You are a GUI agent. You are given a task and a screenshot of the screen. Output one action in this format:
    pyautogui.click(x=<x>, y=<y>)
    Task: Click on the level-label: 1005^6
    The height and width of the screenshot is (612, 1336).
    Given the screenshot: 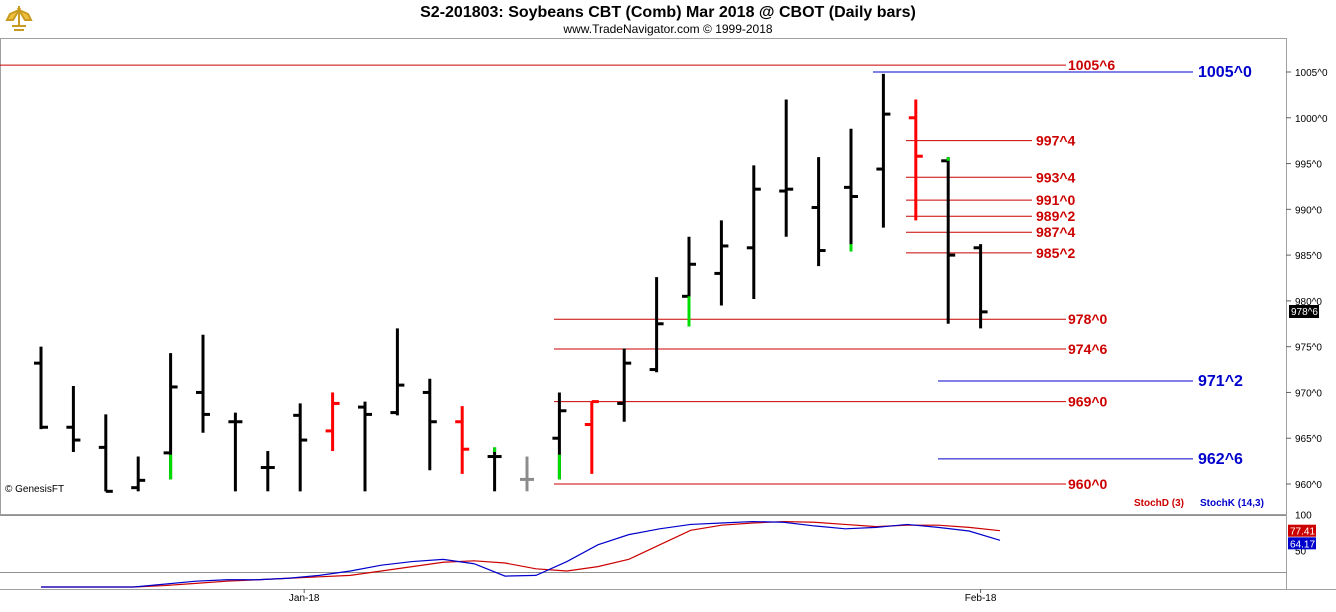 What is the action you would take?
    pyautogui.click(x=1091, y=65)
    